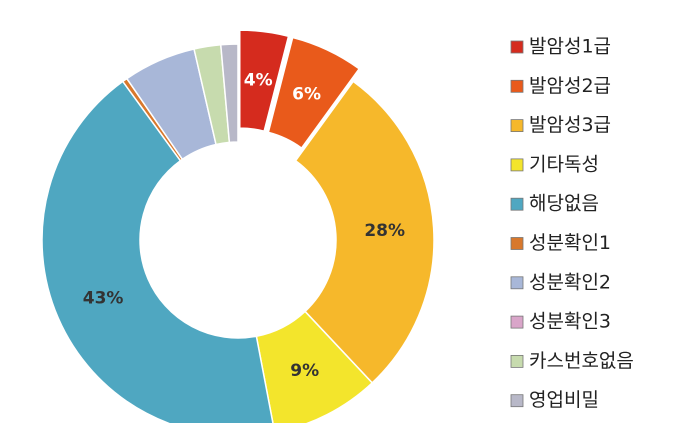  What do you see at coordinates (304, 371) in the screenshot?
I see `value-label: 9%` at bounding box center [304, 371].